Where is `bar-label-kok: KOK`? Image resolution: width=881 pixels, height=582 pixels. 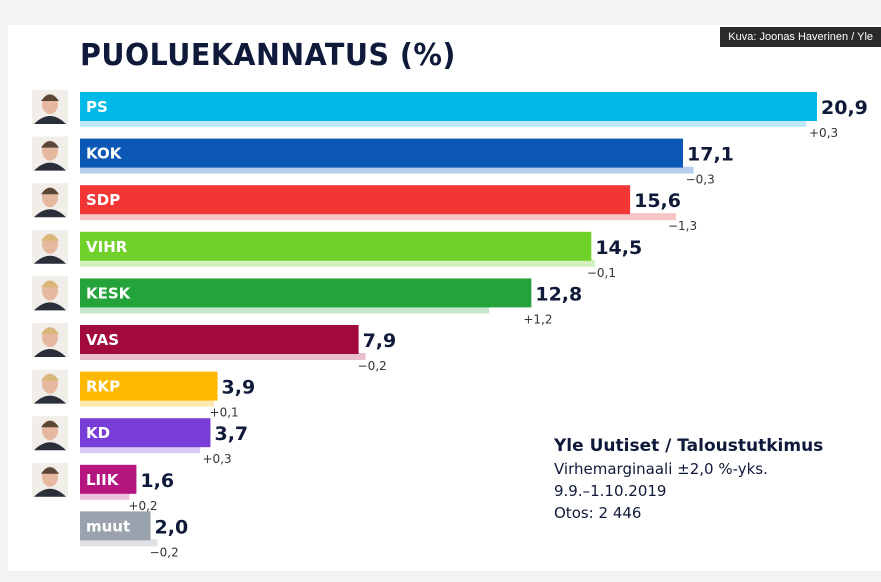
bar-label-kok: KOK is located at coordinates (104, 154).